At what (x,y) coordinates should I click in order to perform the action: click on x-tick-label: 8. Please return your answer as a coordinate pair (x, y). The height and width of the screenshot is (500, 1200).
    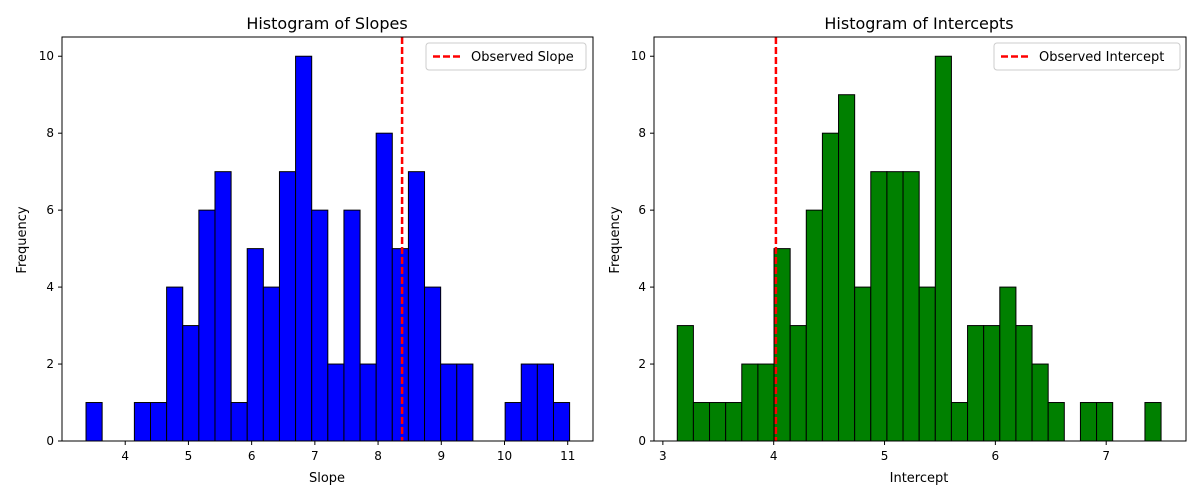
    Looking at the image, I should click on (378, 456).